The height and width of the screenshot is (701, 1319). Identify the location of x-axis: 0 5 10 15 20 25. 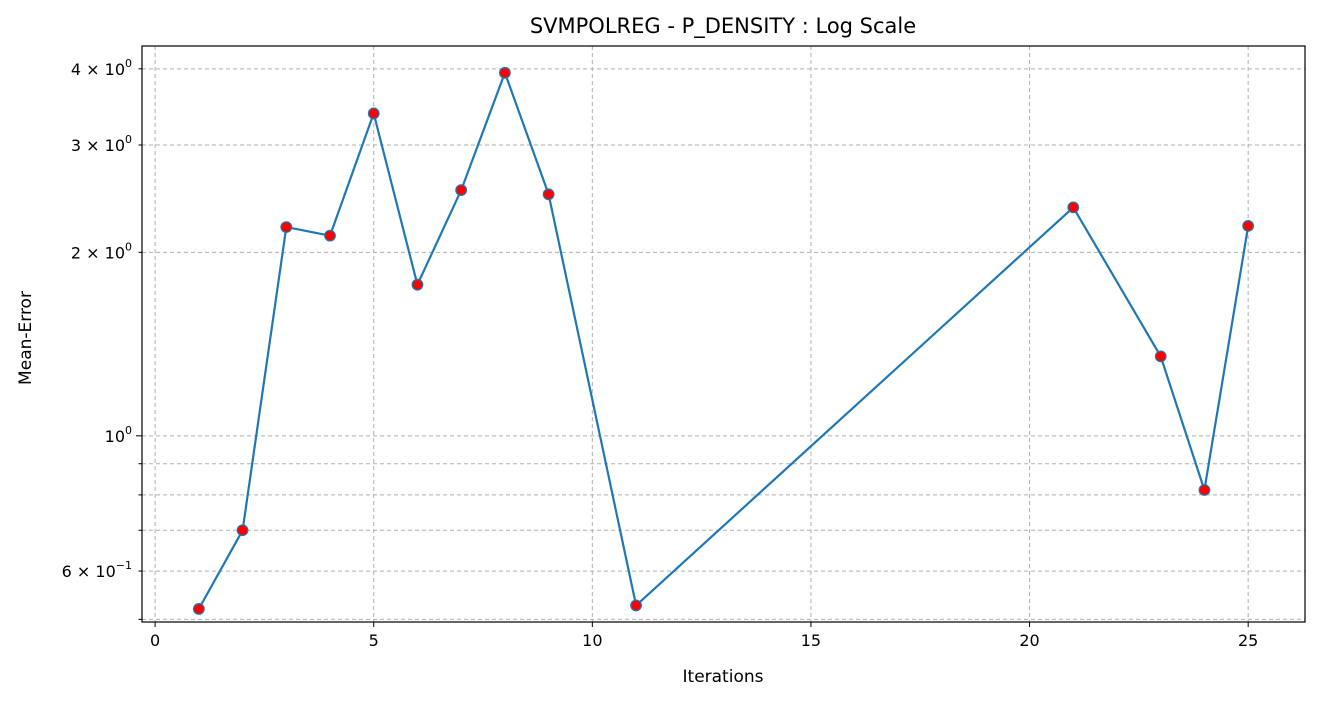
(704, 636).